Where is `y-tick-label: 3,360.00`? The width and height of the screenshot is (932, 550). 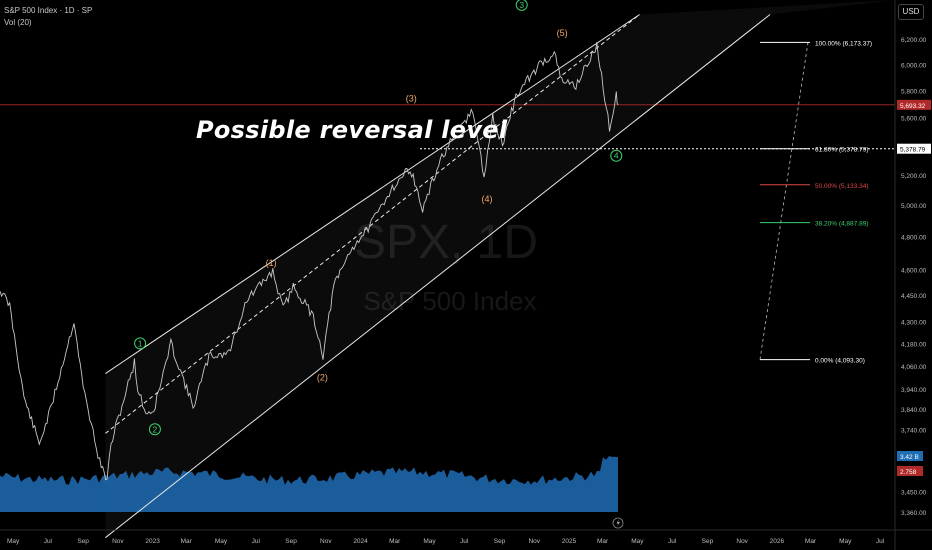 y-tick-label: 3,360.00 is located at coordinates (914, 513).